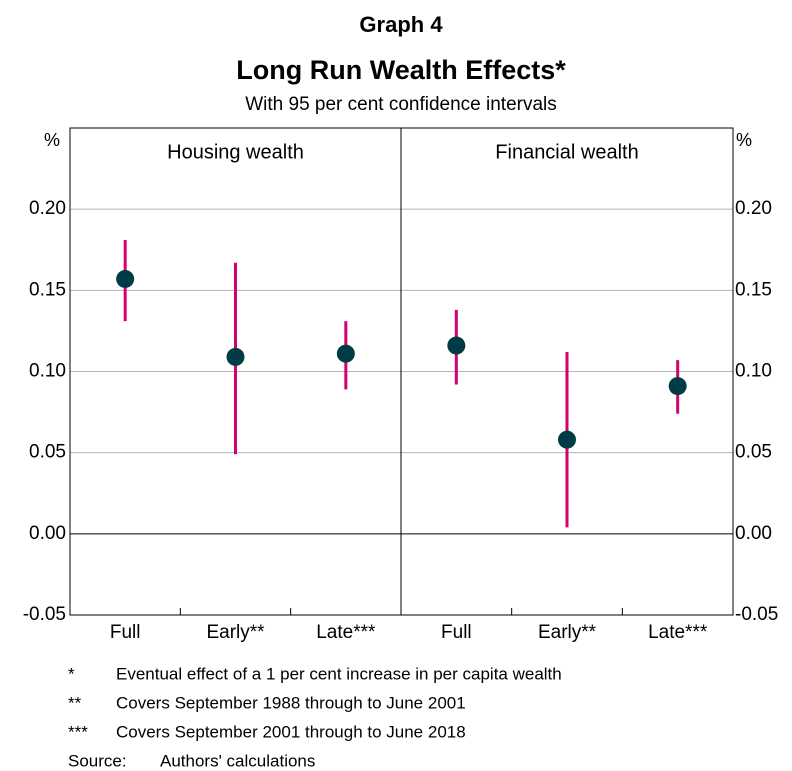 This screenshot has width=792, height=771. I want to click on source-text: Authors' calculations, so click(237, 760).